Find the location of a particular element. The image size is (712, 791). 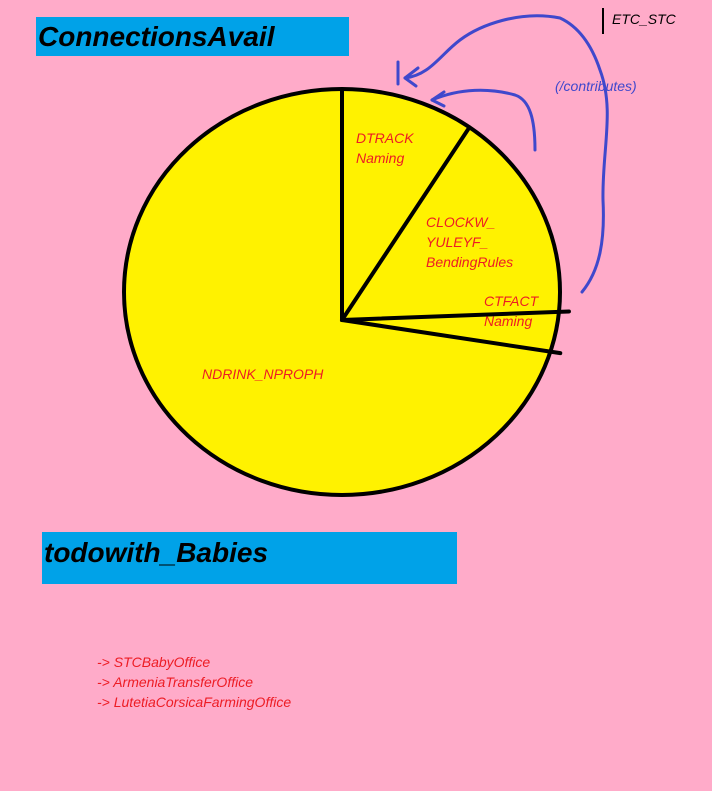

outer-arrow-line is located at coordinates (506, 154).